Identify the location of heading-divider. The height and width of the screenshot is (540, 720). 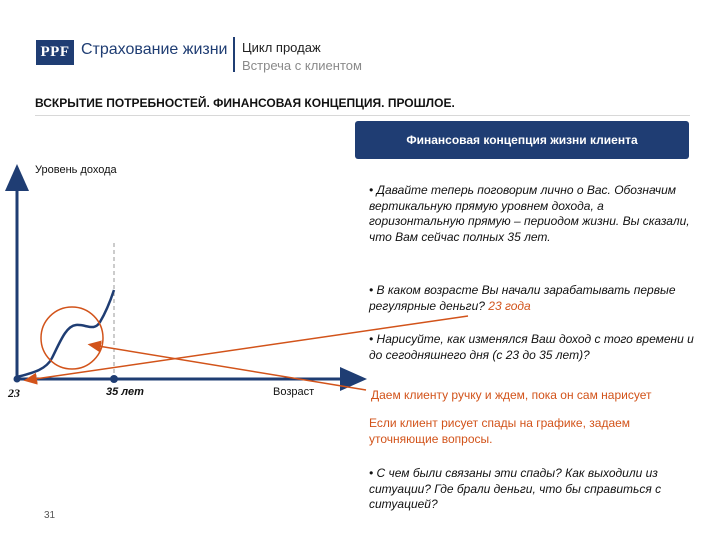
(362, 115).